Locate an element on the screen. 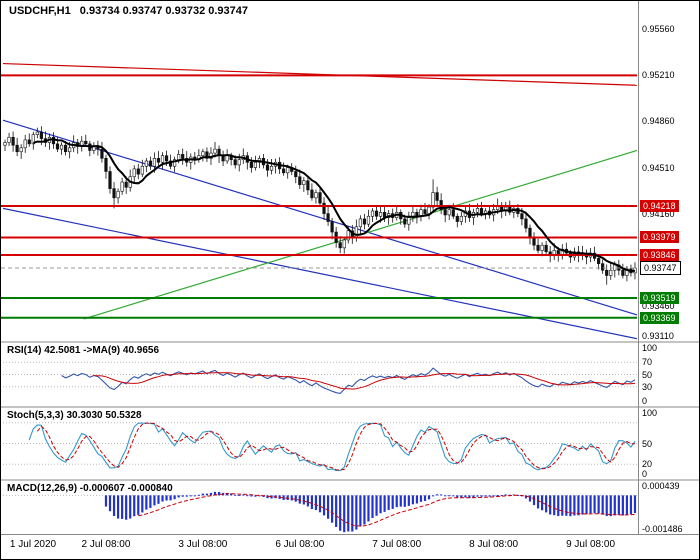 This screenshot has height=560, width=700. current-price-badge: 0.93747 is located at coordinates (660, 267).